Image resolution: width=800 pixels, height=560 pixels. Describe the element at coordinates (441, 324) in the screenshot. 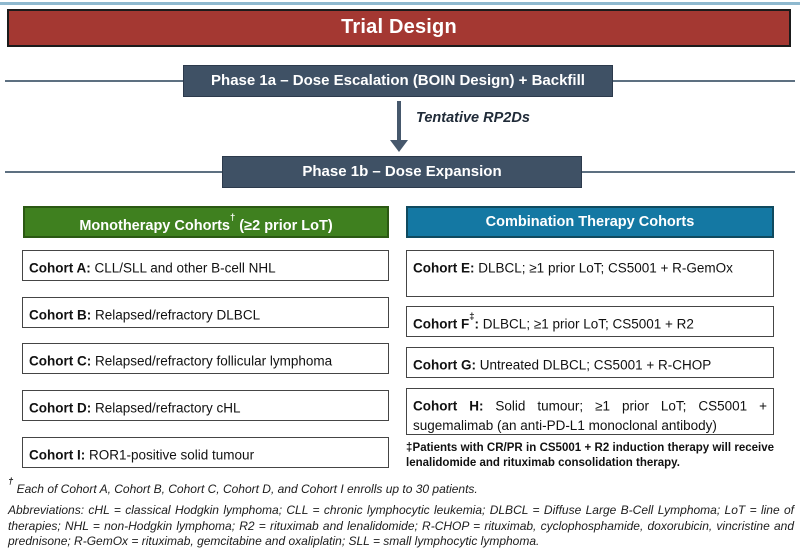

I see `cohort-name: Cohort F` at that location.